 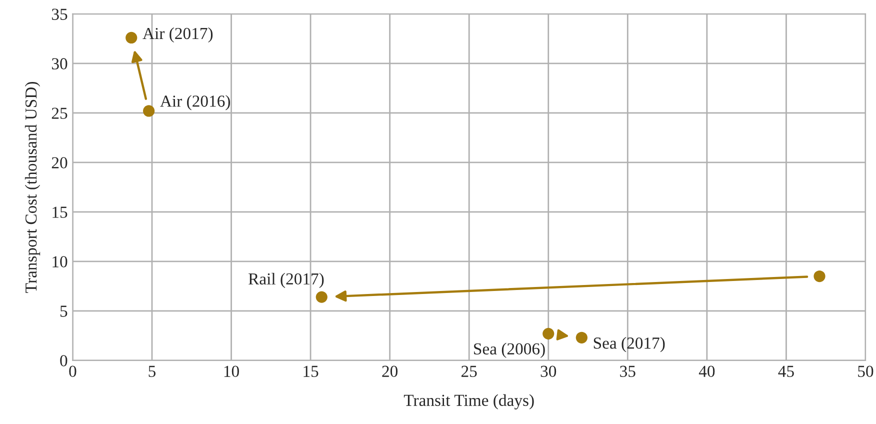 What do you see at coordinates (311, 371) in the screenshot?
I see `x-tick-label: 15` at bounding box center [311, 371].